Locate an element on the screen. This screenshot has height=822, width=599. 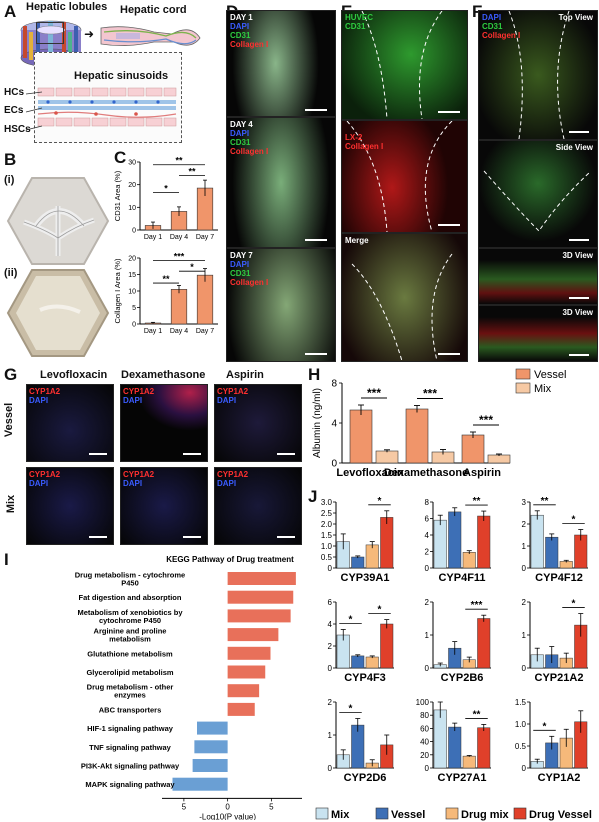
hepatic-cord-illustration is located at coordinates (150, 36).